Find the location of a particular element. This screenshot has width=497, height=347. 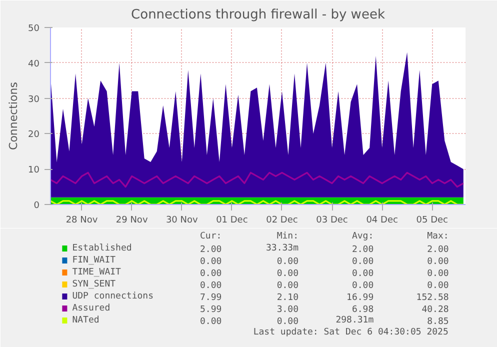

x-tick-label: 01 Dec is located at coordinates (232, 221).